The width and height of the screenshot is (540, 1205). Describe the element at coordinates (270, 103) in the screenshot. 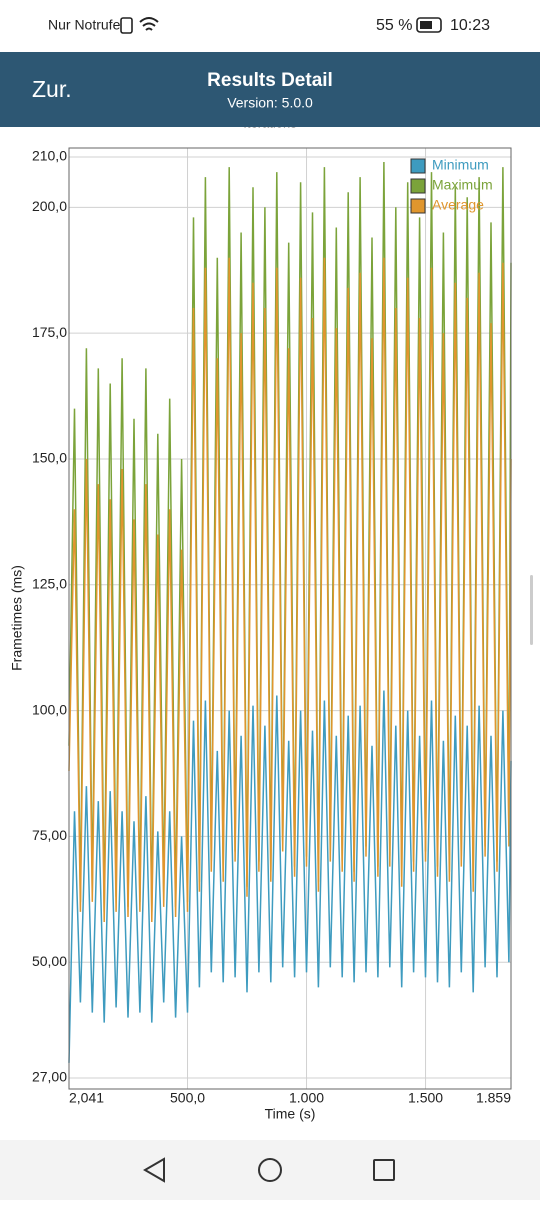

I see `header-subtitle: Version: 5.0.0` at that location.